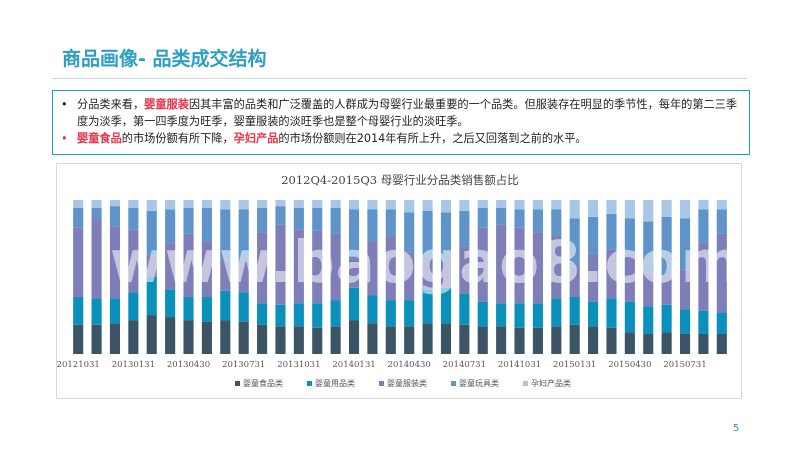 Image resolution: width=800 pixels, height=450 pixels. Describe the element at coordinates (353, 365) in the screenshot. I see `x-tick-label: 20140131` at that location.